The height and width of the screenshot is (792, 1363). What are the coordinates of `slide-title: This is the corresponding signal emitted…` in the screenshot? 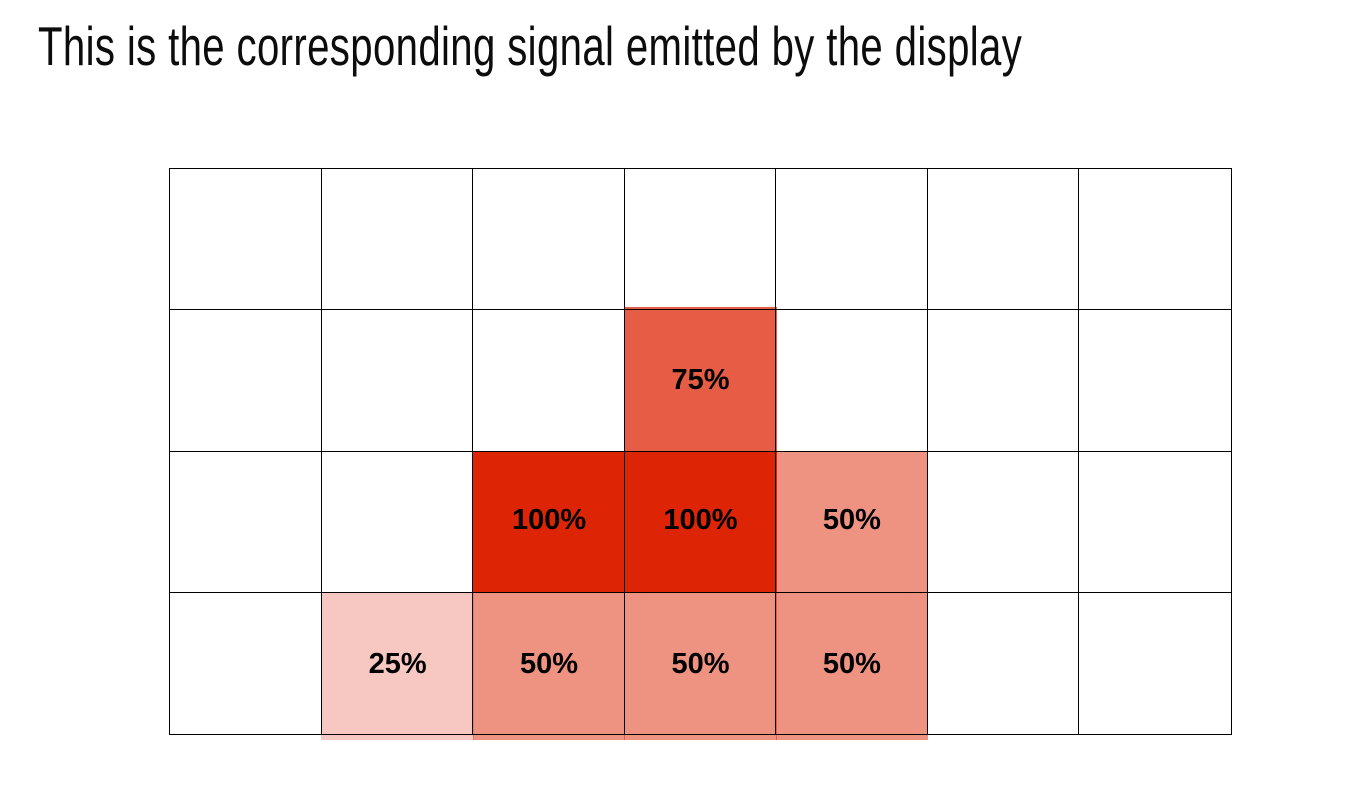 It's located at (530, 46).